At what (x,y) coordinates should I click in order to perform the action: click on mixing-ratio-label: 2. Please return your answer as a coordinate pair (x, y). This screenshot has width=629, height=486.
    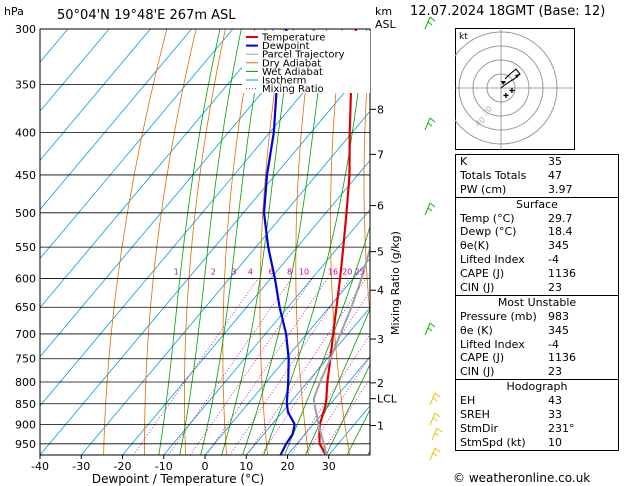
    Looking at the image, I should click on (213, 271).